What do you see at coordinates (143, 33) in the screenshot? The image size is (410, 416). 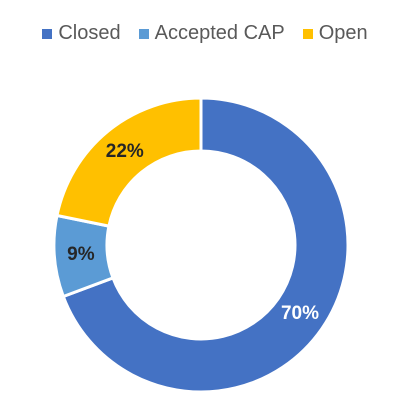 I see `legend-swatch-accepted-cap` at bounding box center [143, 33].